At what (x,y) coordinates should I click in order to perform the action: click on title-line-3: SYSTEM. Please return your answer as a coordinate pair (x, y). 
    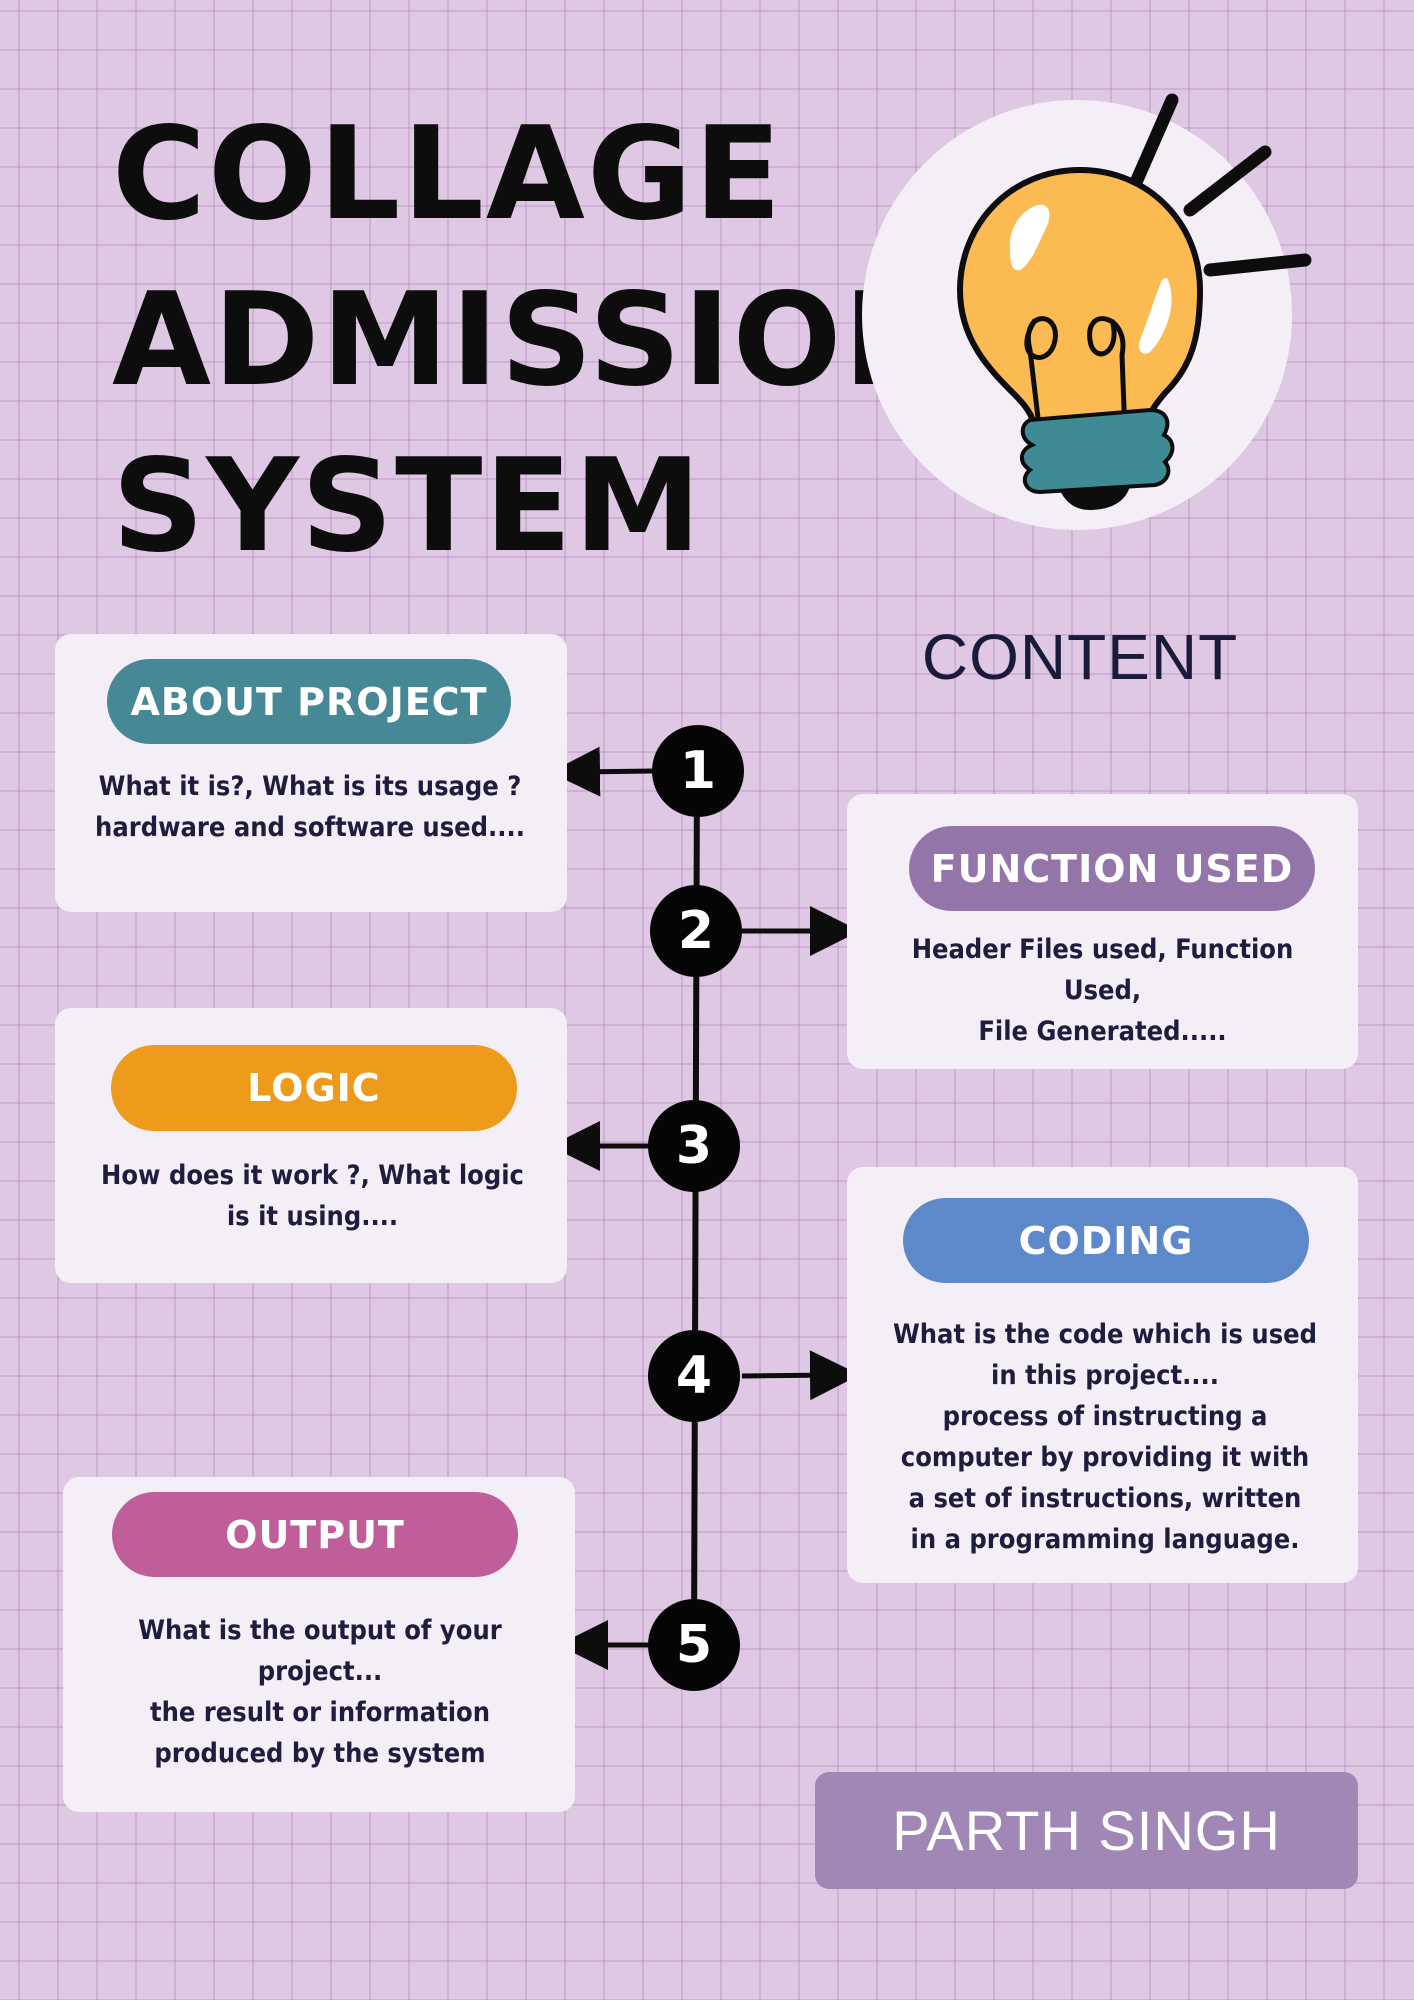
    Looking at the image, I should click on (408, 506).